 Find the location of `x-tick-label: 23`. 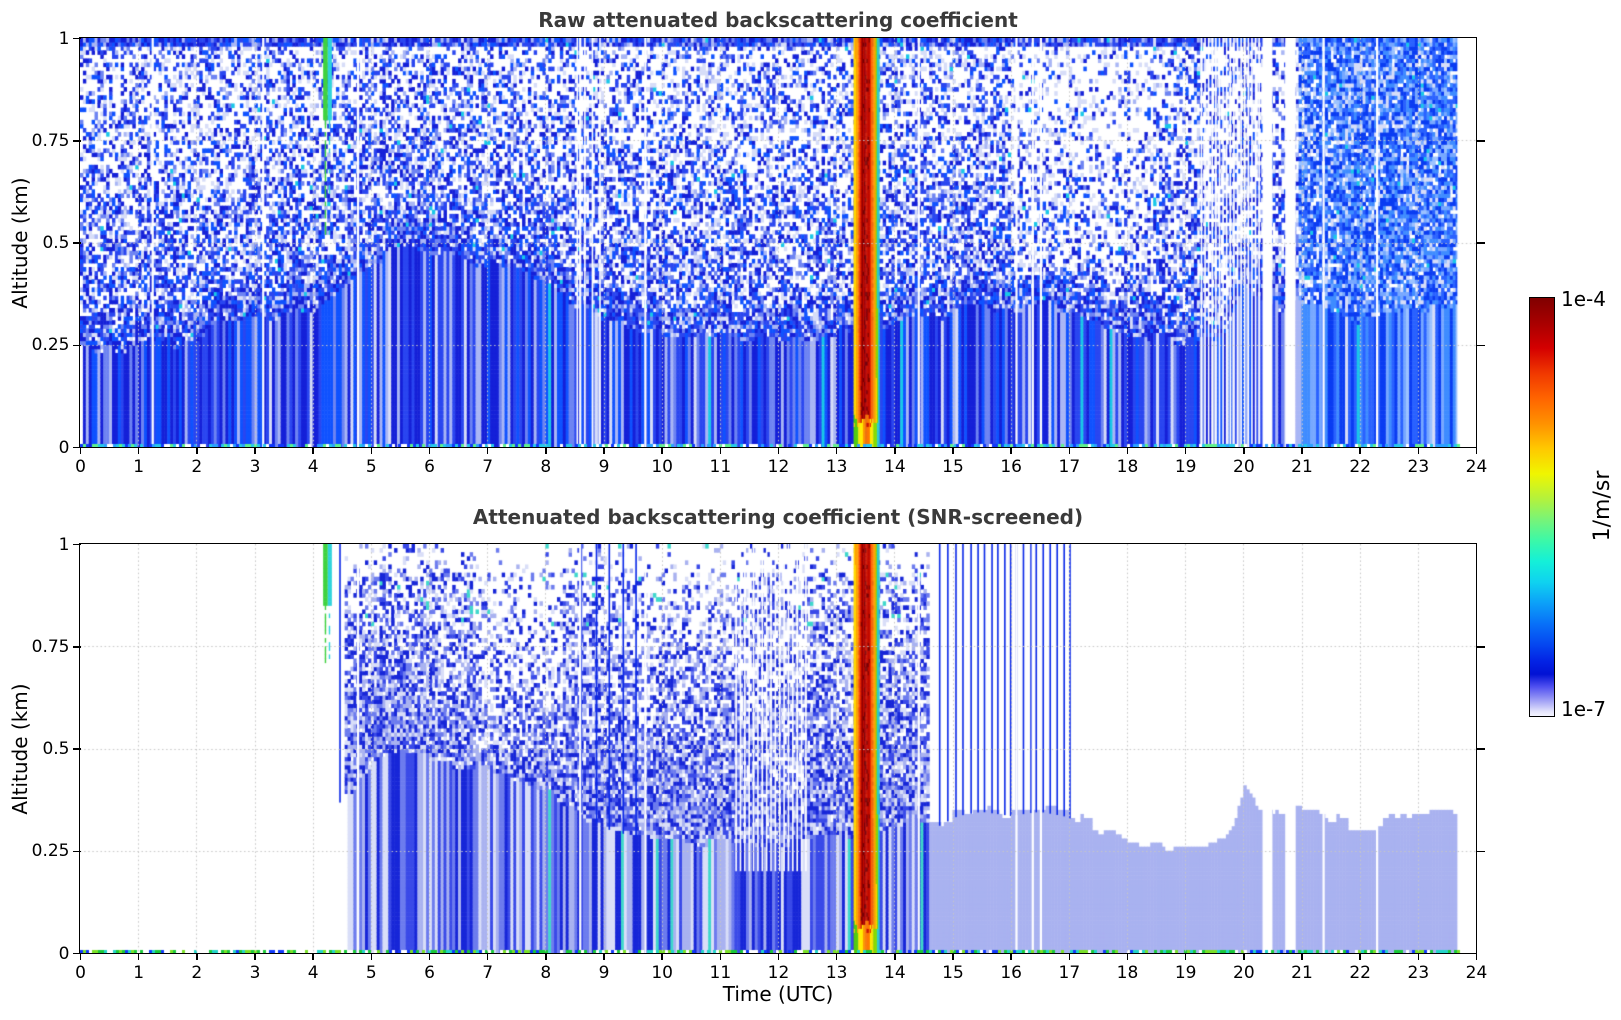

x-tick-label: 23 is located at coordinates (1418, 466).